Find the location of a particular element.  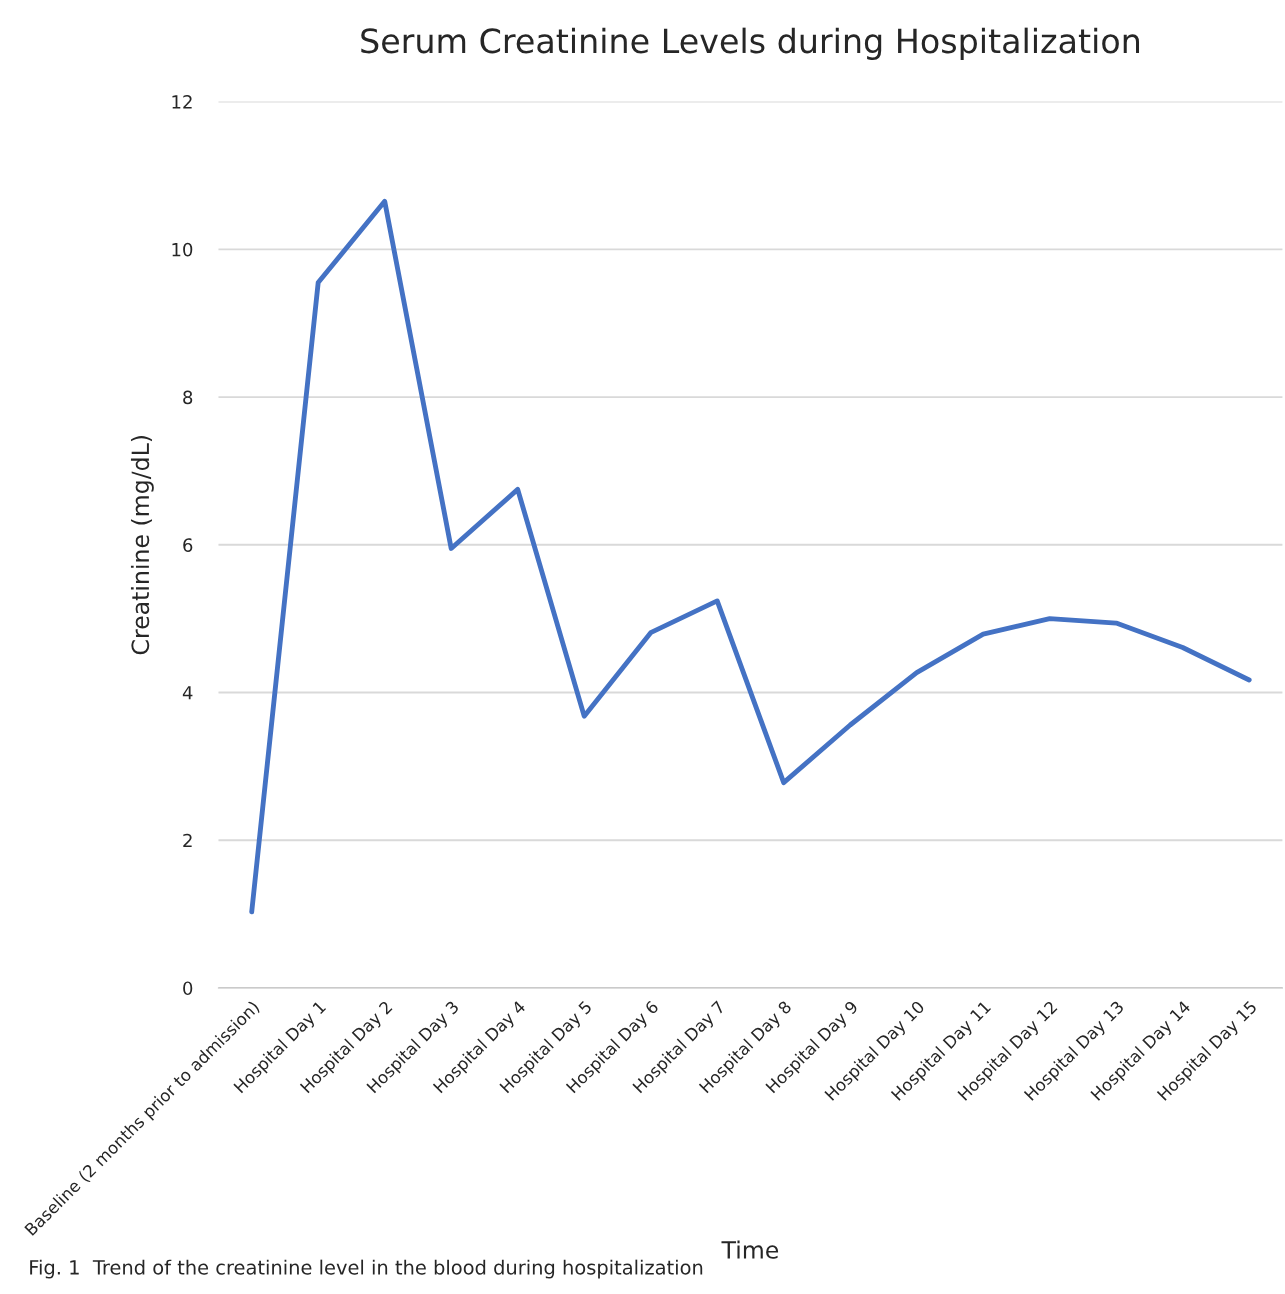

y-tick-label: 12 is located at coordinates (182, 102).